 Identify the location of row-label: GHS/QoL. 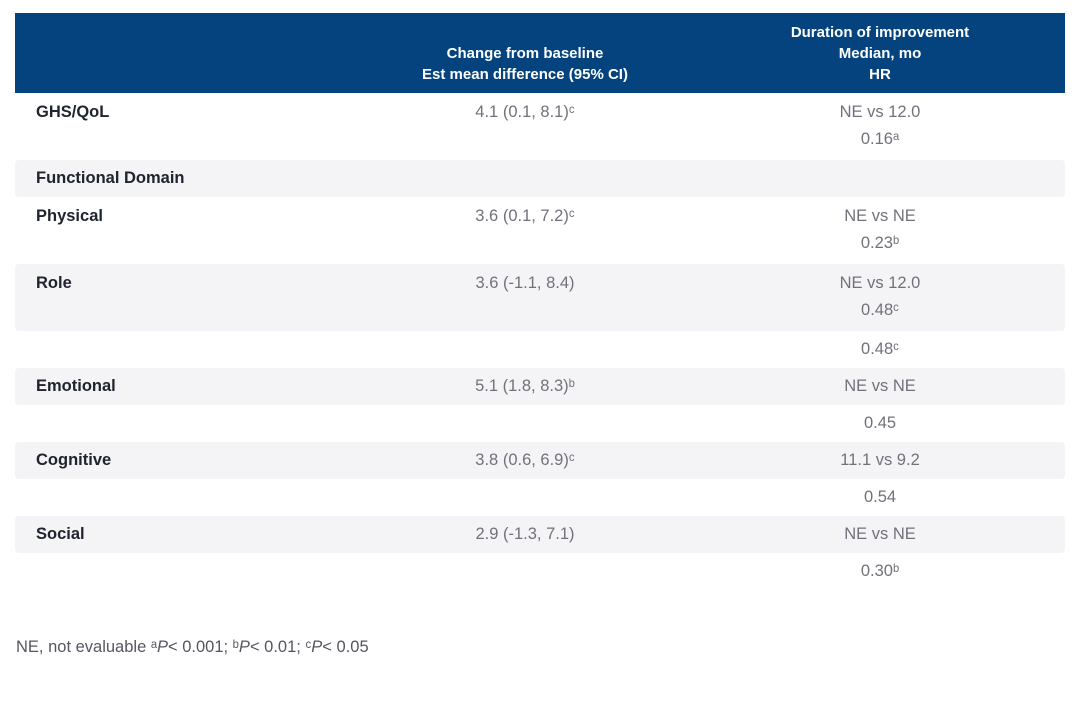
(73, 112).